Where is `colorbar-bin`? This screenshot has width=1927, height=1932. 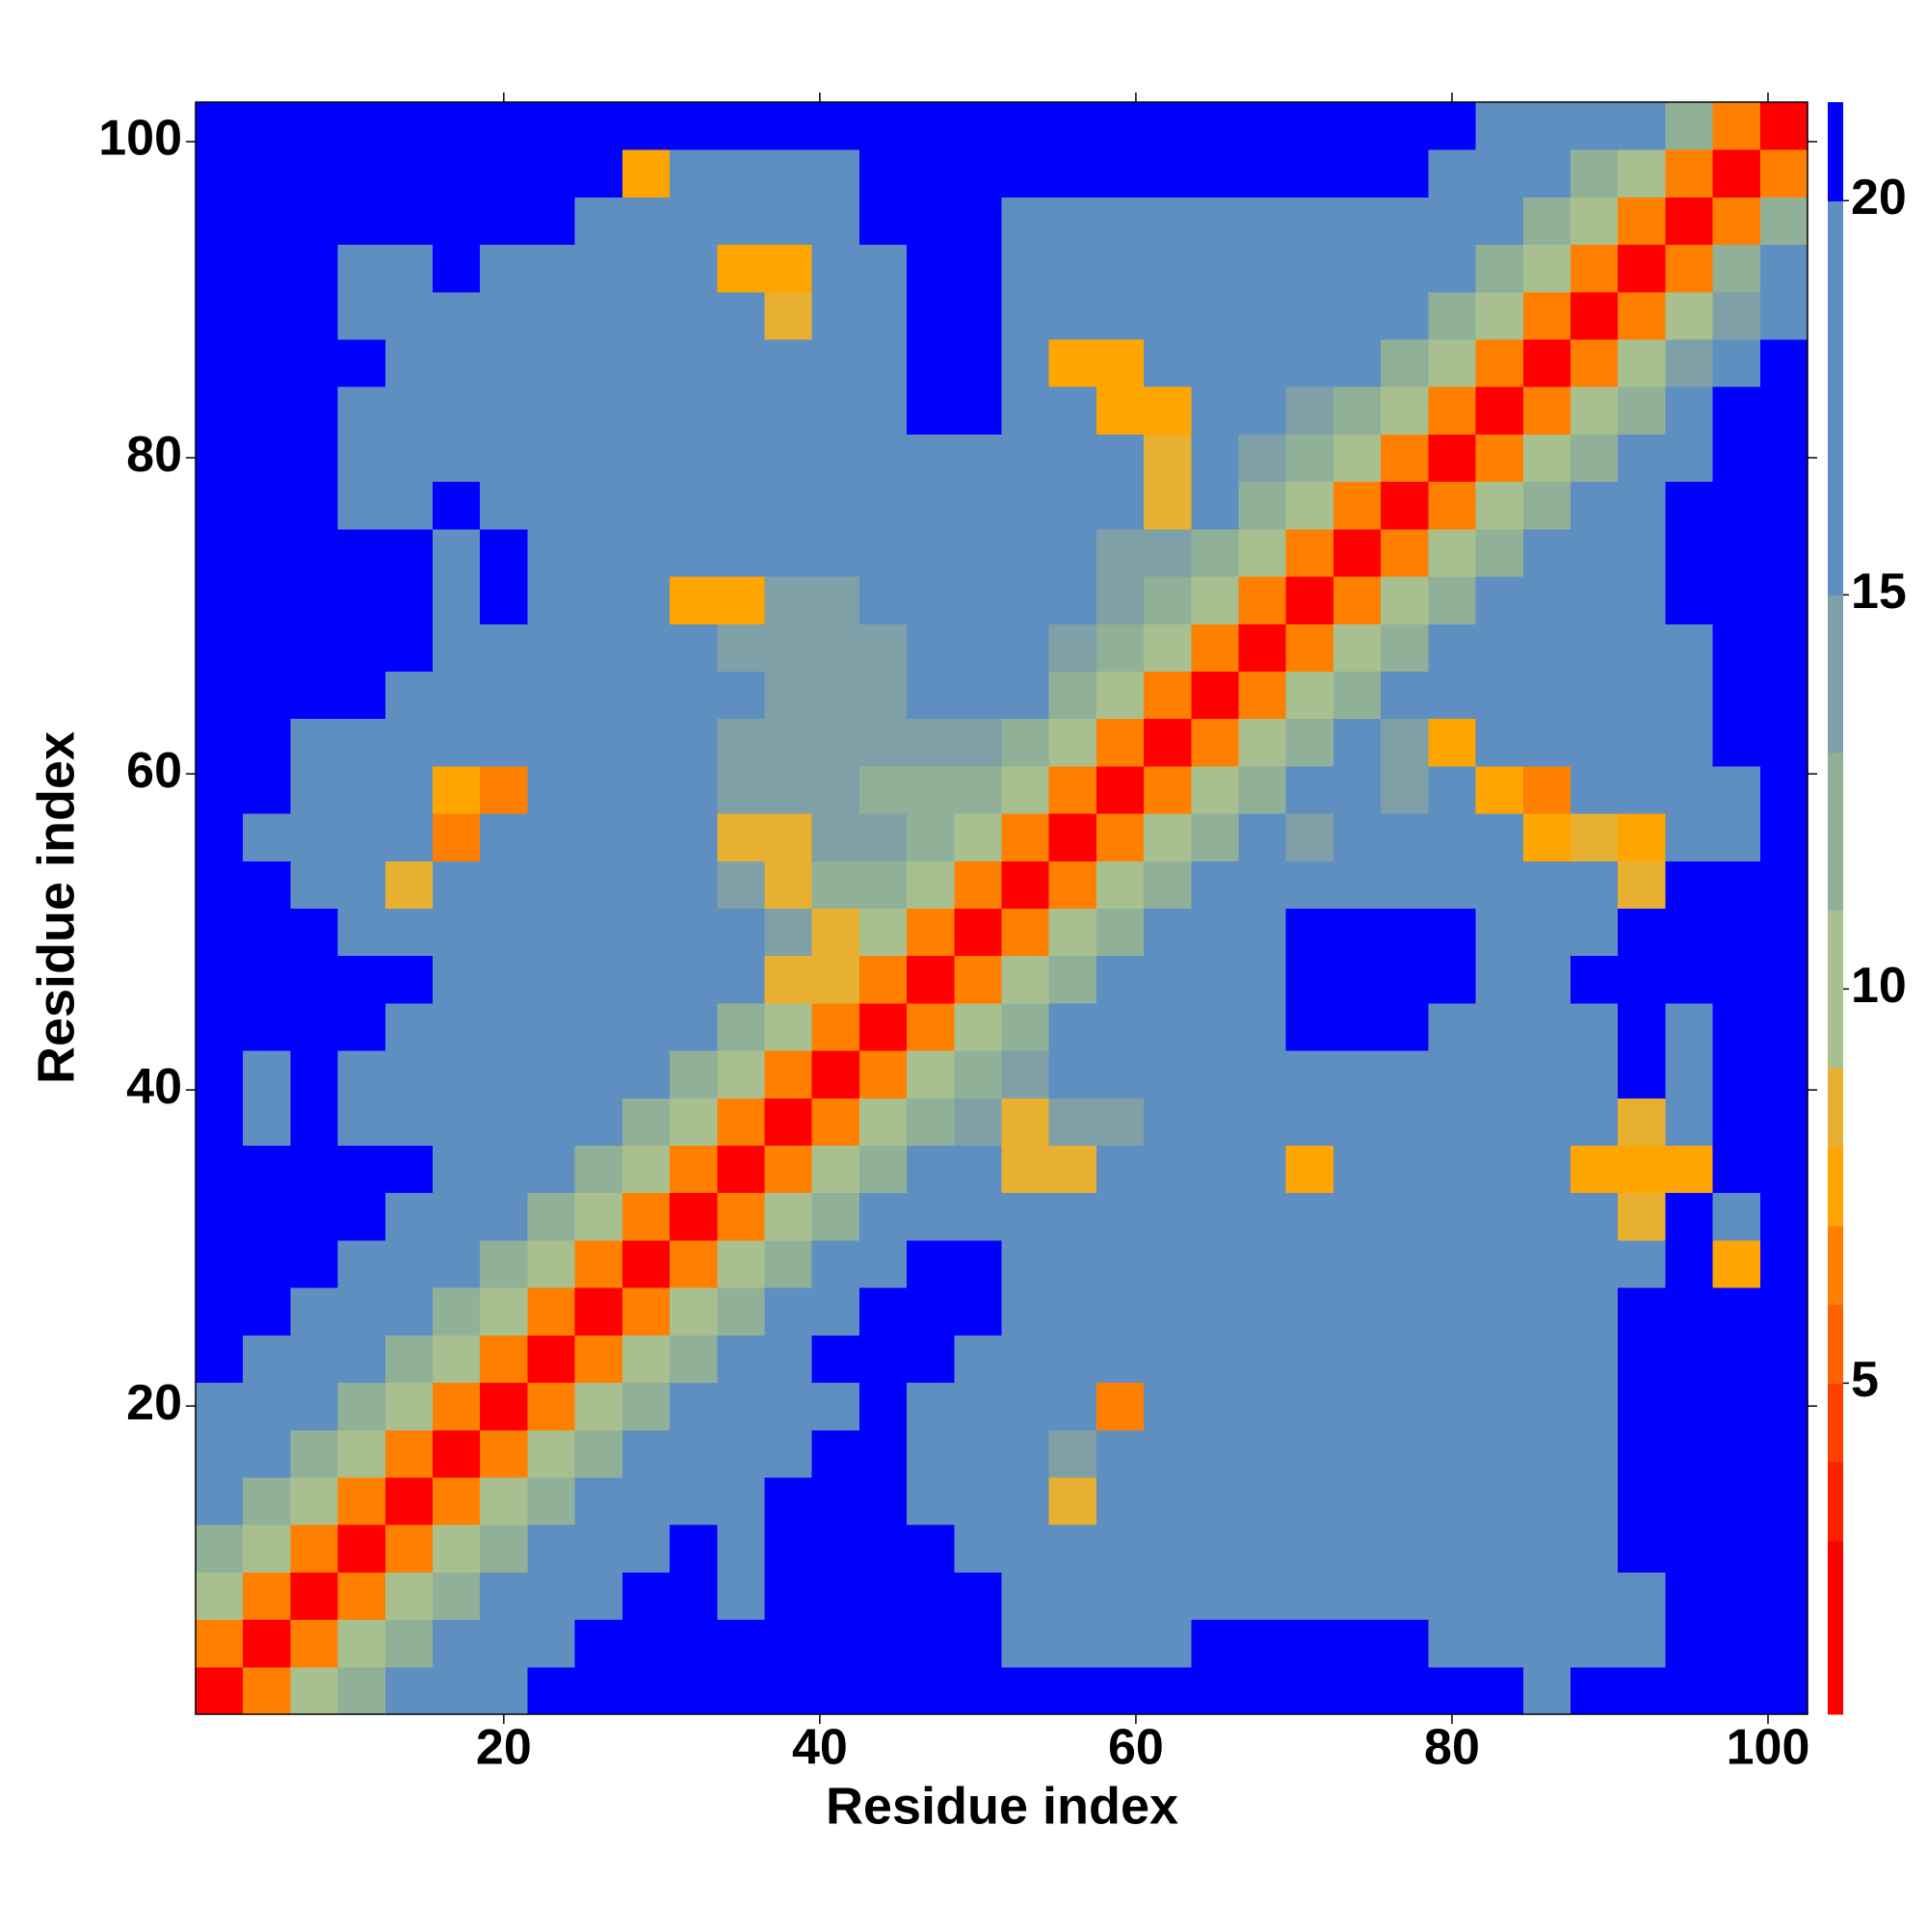 colorbar-bin is located at coordinates (1835, 397).